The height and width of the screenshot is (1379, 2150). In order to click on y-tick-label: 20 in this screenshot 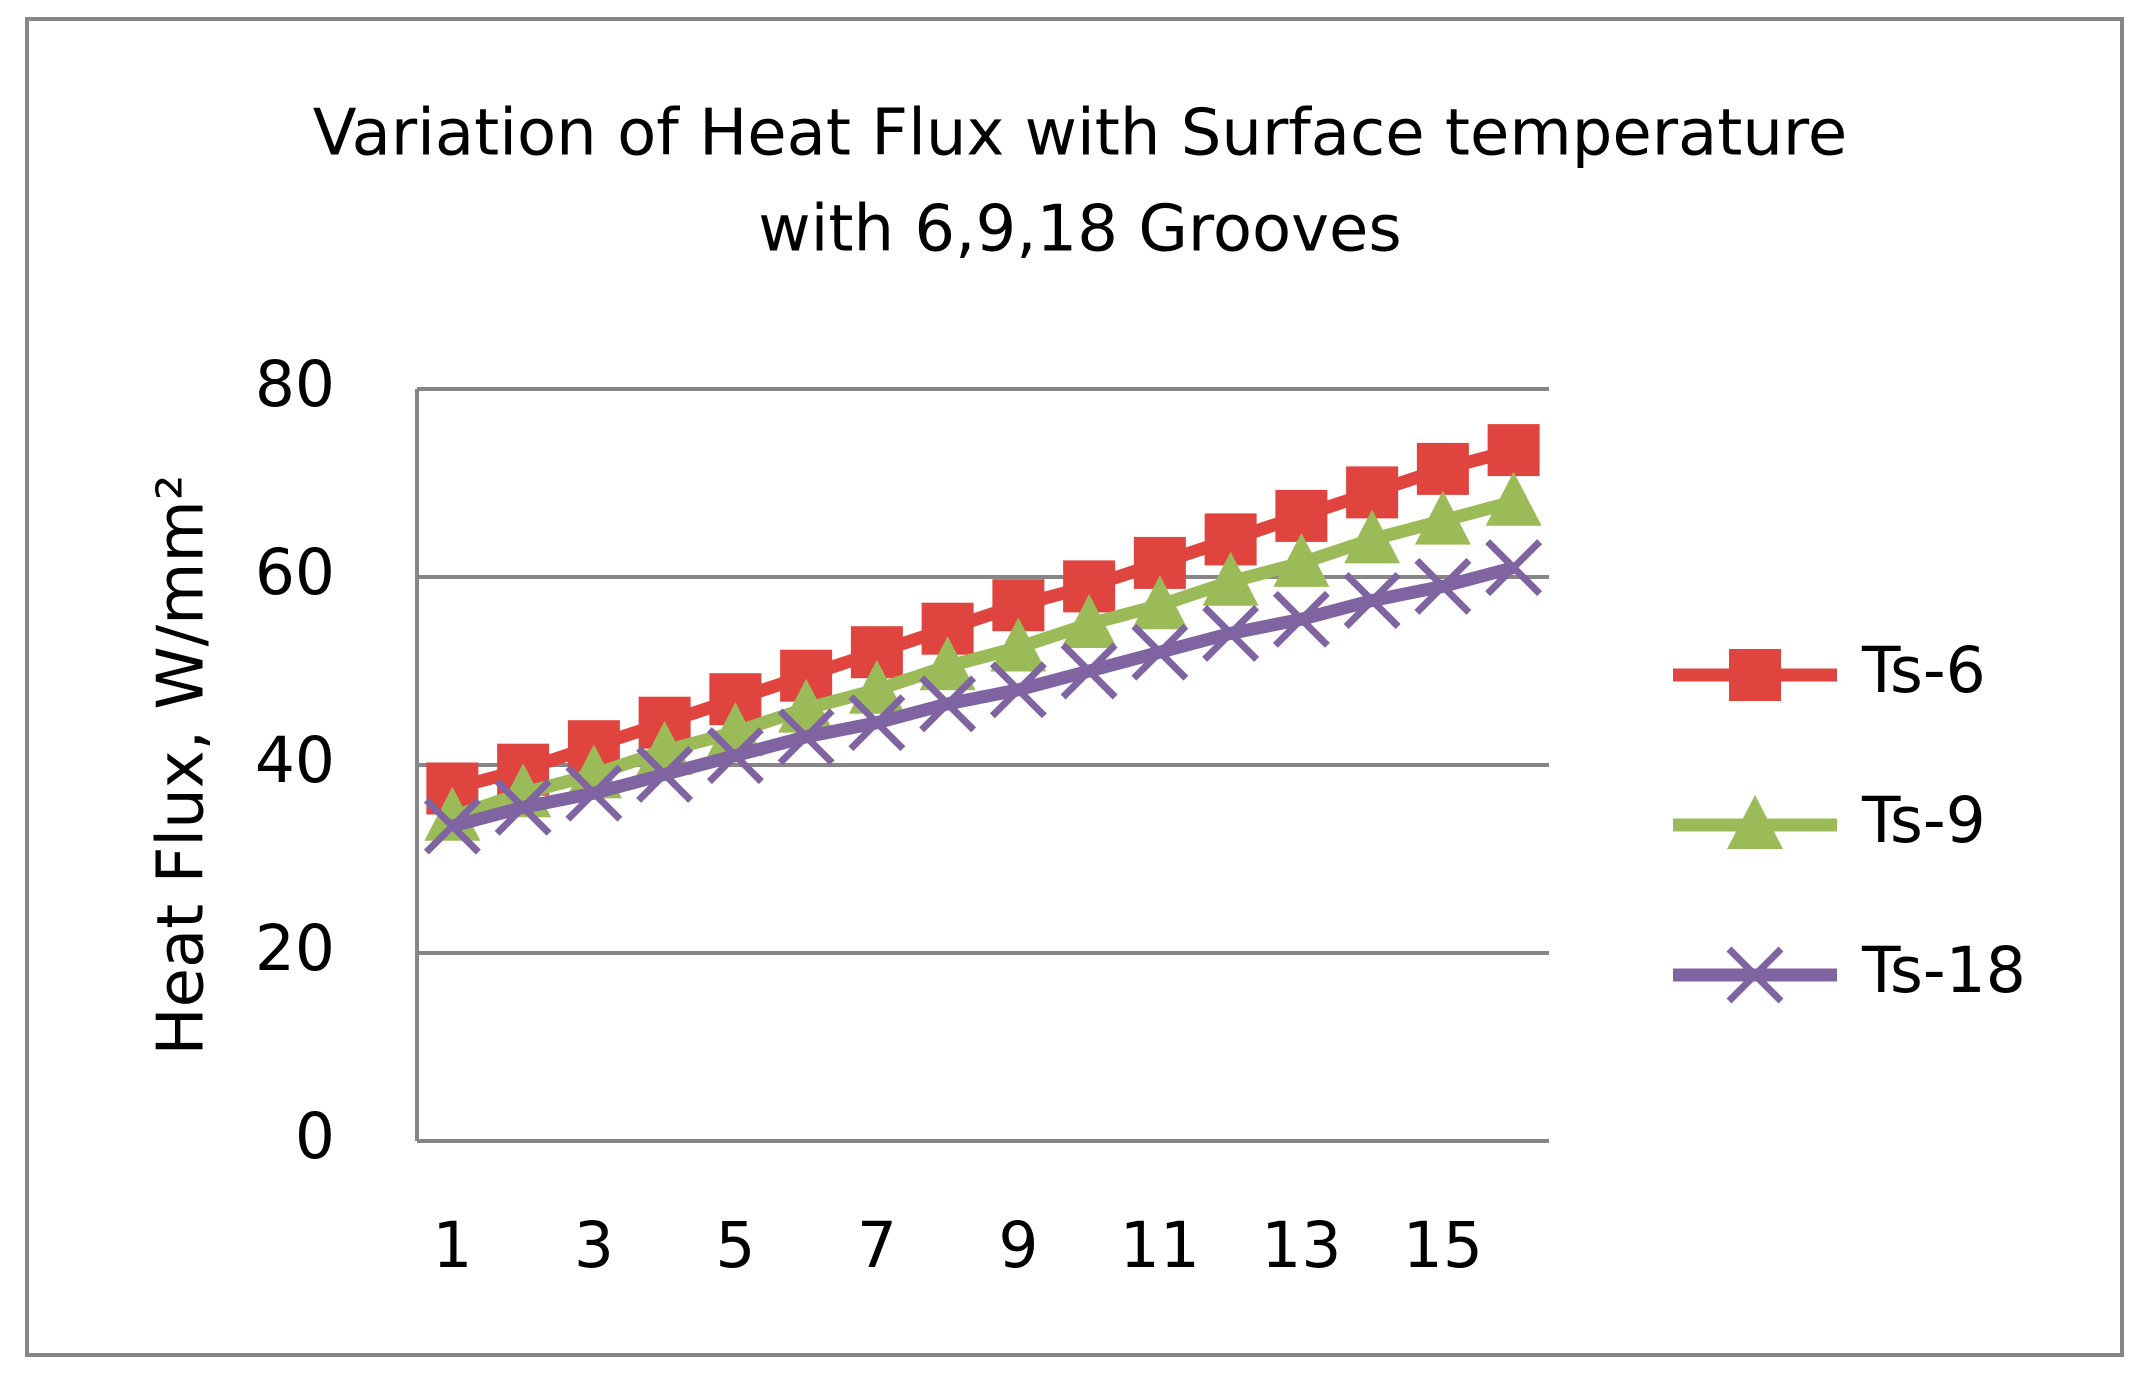, I will do `click(295, 948)`.